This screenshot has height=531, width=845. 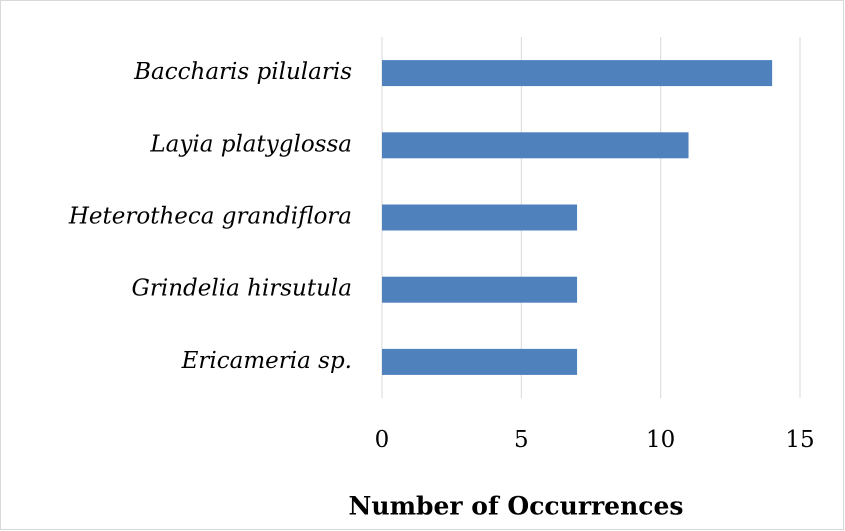 What do you see at coordinates (242, 72) in the screenshot?
I see `y-tick-label: Baccharis pilularis` at bounding box center [242, 72].